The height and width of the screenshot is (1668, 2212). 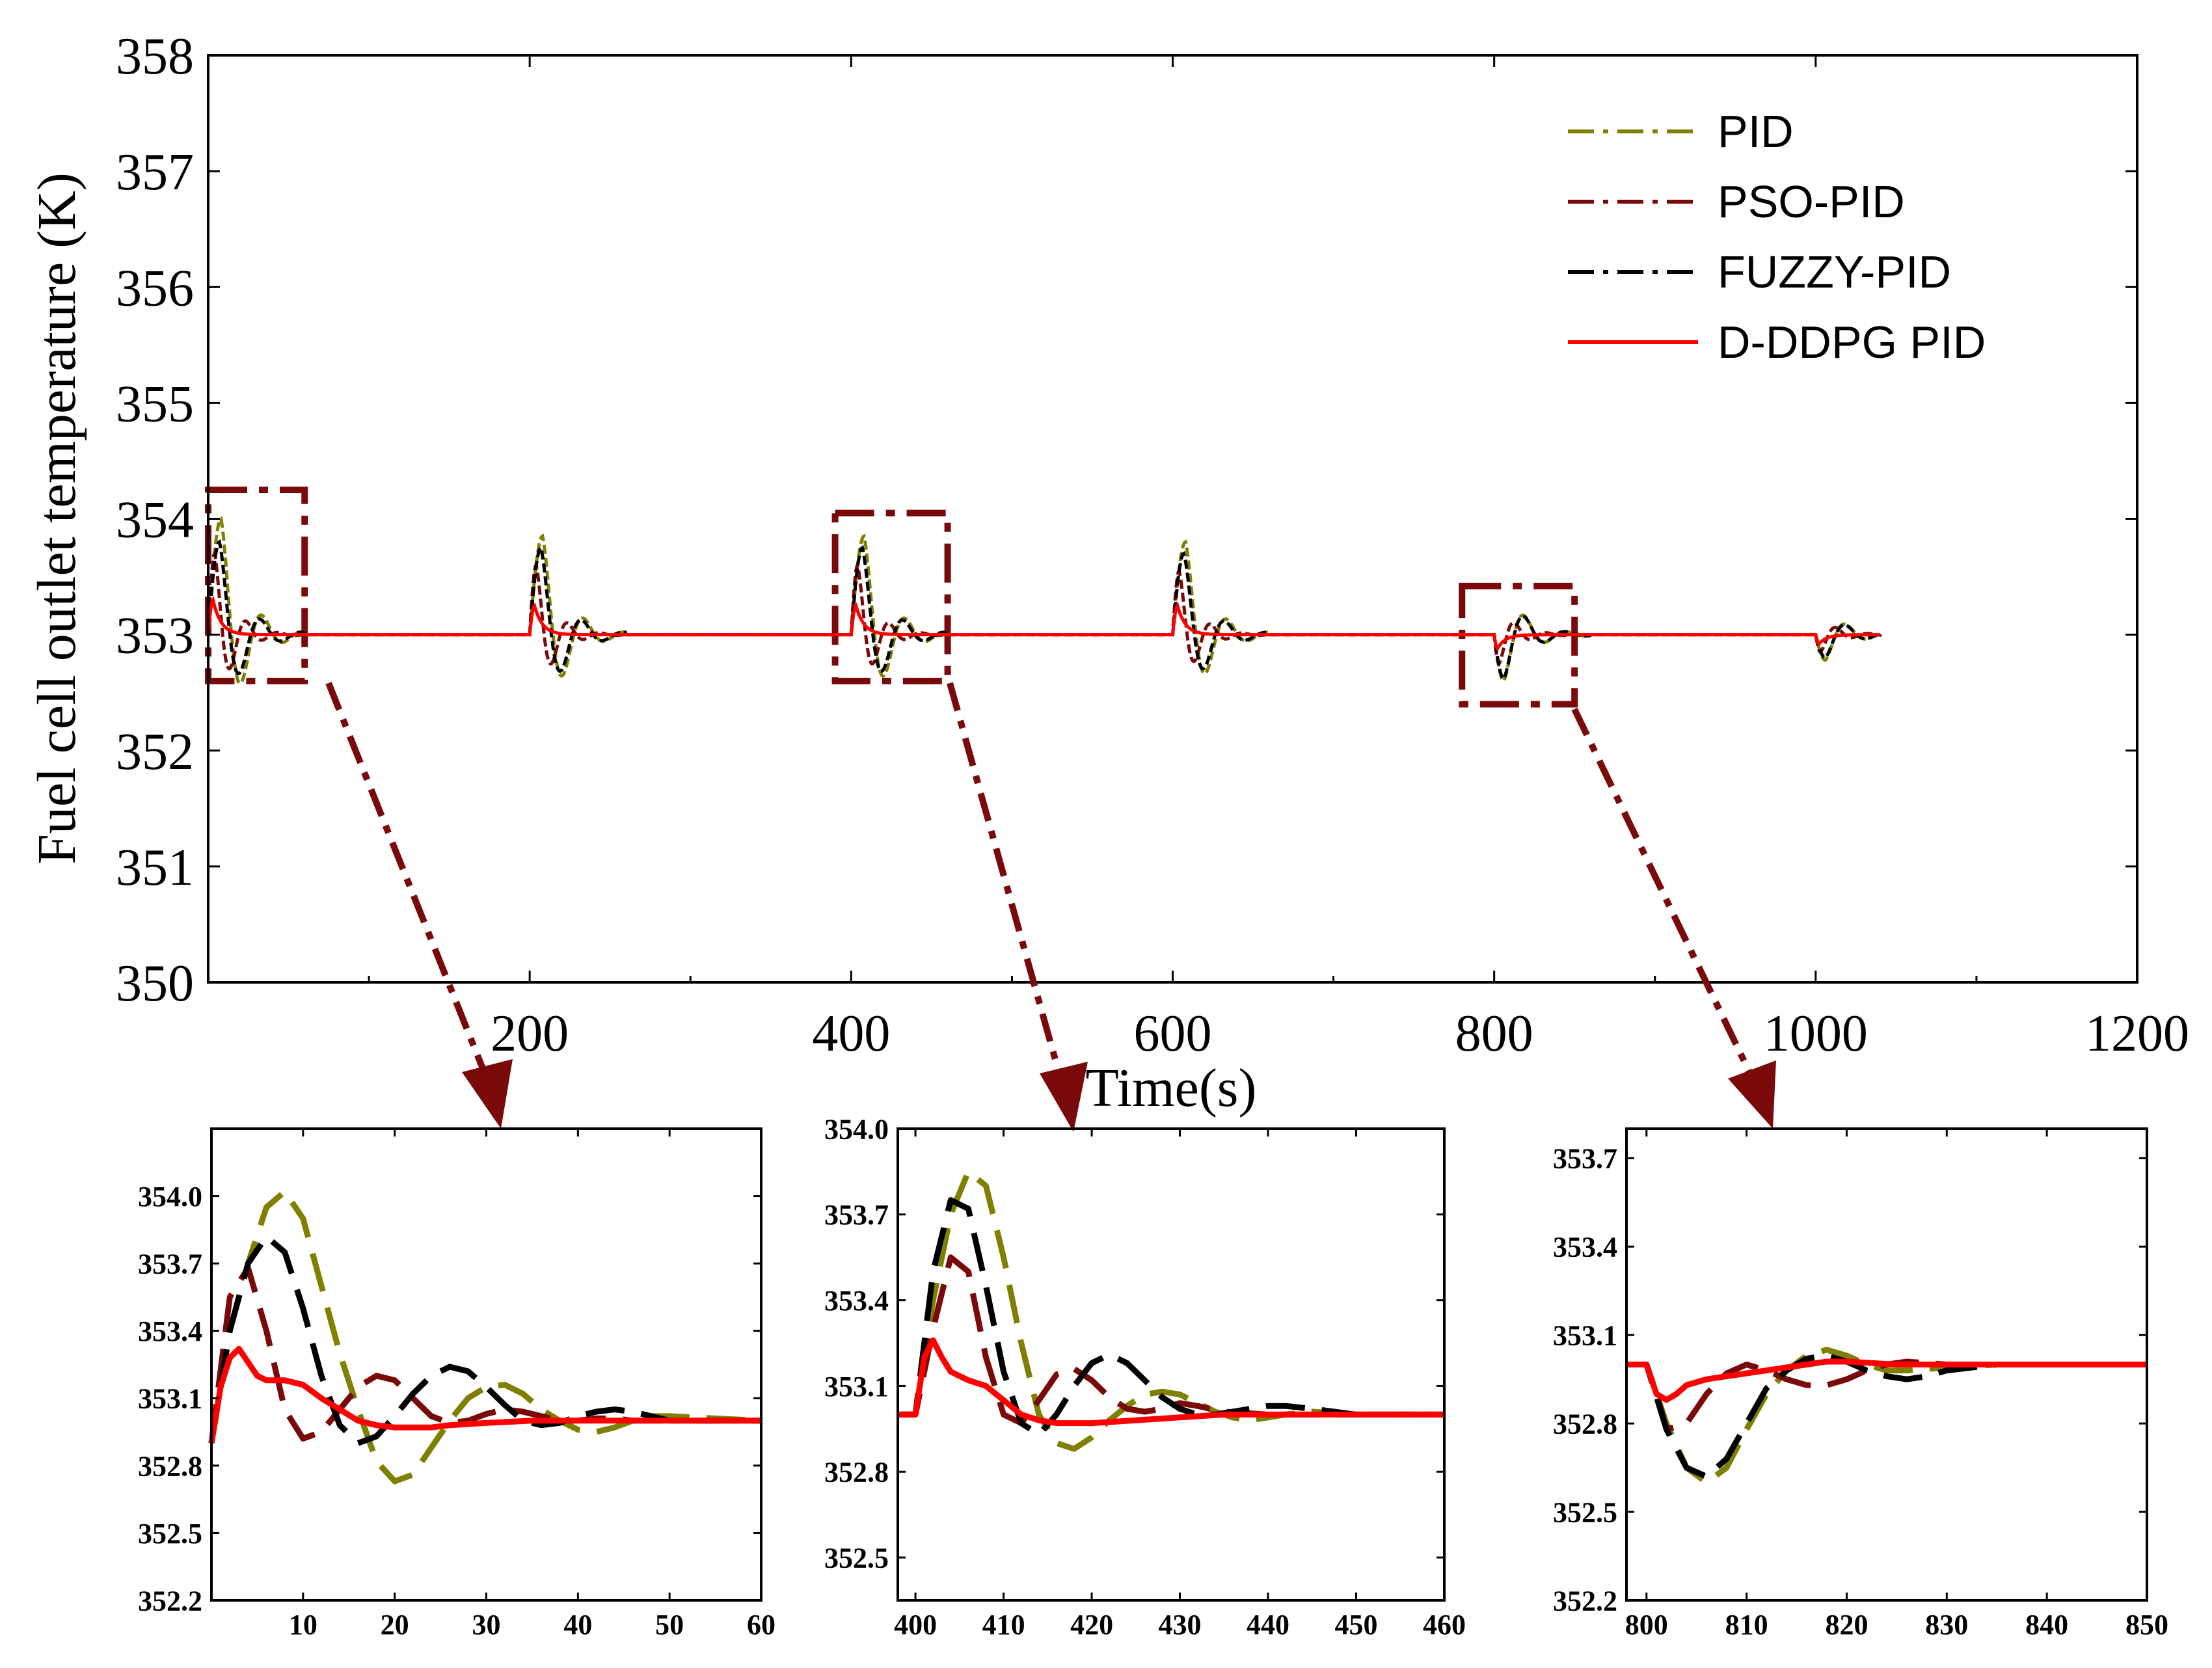 What do you see at coordinates (155, 520) in the screenshot?
I see `main-y-tick-label: 354` at bounding box center [155, 520].